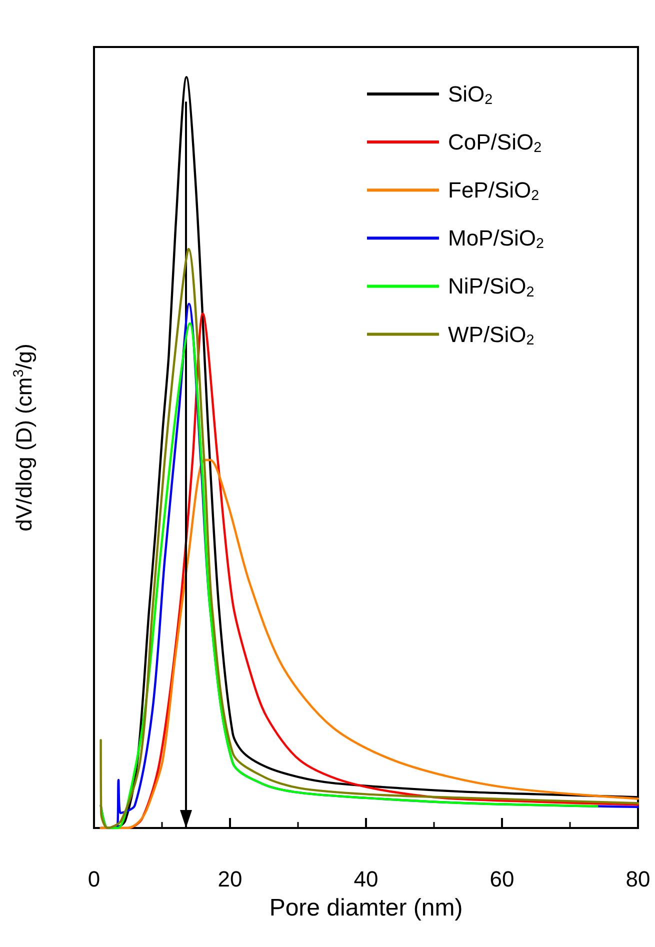  I want to click on x-tick-label: 20, so click(230, 879).